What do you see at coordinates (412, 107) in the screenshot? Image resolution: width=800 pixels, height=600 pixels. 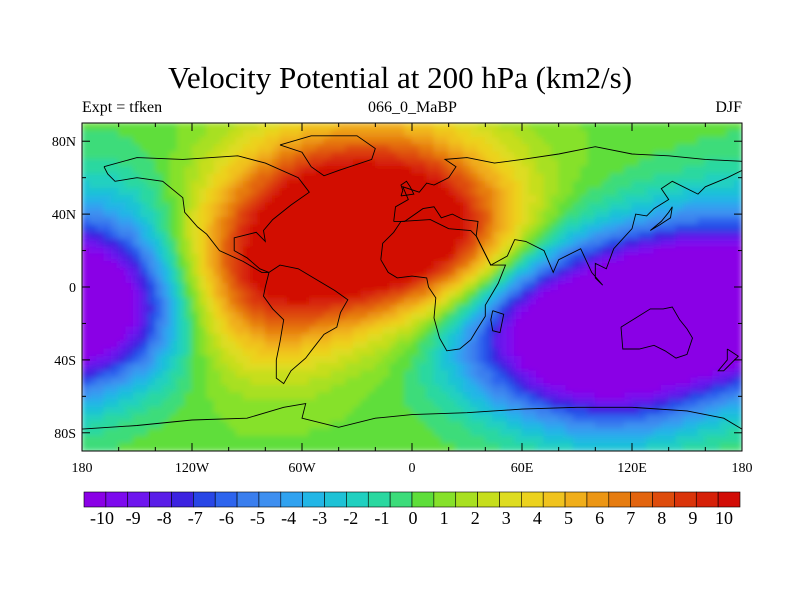 I see `case-label: 066_0_MaBP` at bounding box center [412, 107].